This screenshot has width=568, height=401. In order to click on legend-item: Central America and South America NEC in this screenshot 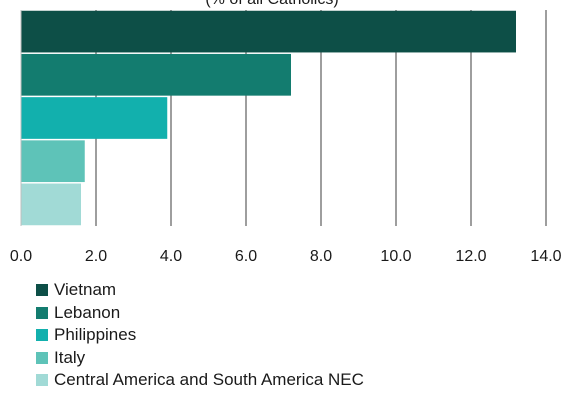, I will do `click(200, 380)`.